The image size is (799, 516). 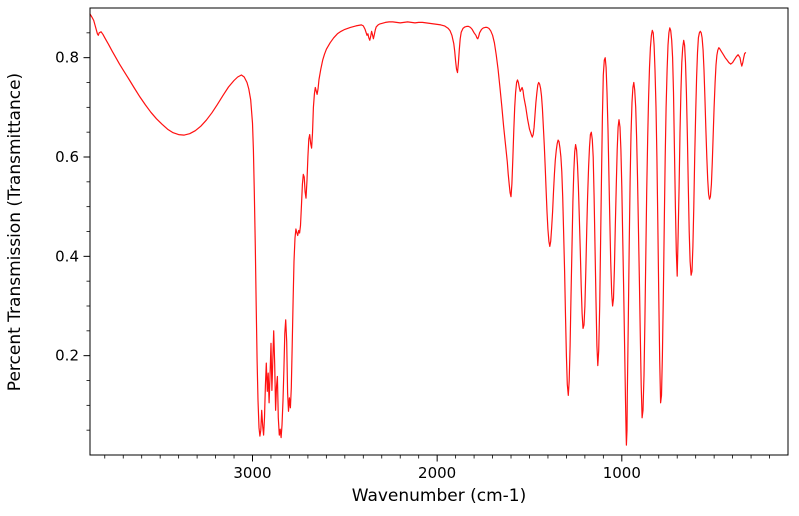 What do you see at coordinates (15, 232) in the screenshot?
I see `y-axis-label: Percent Transmission (Transmittance)` at bounding box center [15, 232].